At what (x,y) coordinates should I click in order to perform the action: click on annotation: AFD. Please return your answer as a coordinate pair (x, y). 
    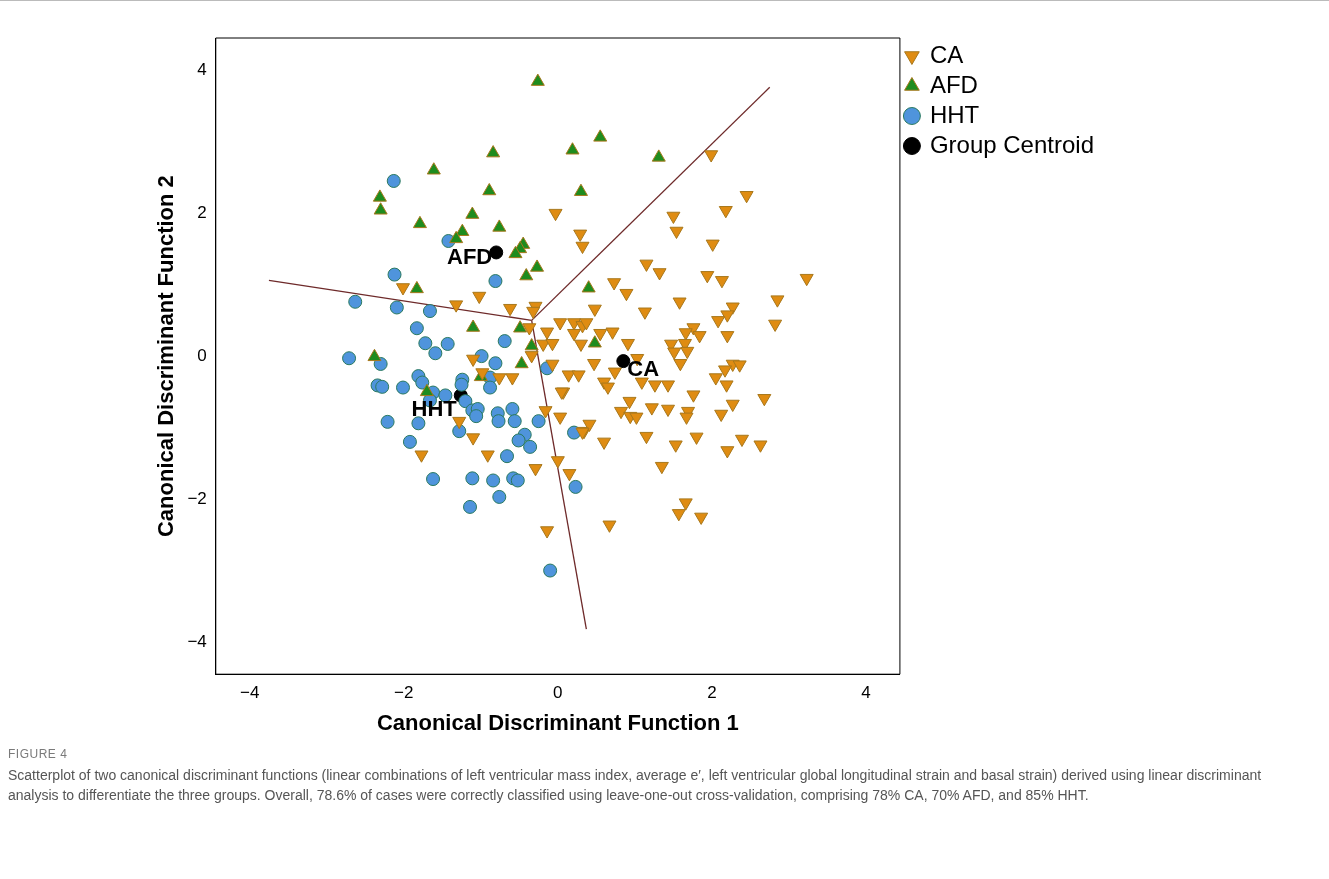
    Looking at the image, I should click on (470, 256).